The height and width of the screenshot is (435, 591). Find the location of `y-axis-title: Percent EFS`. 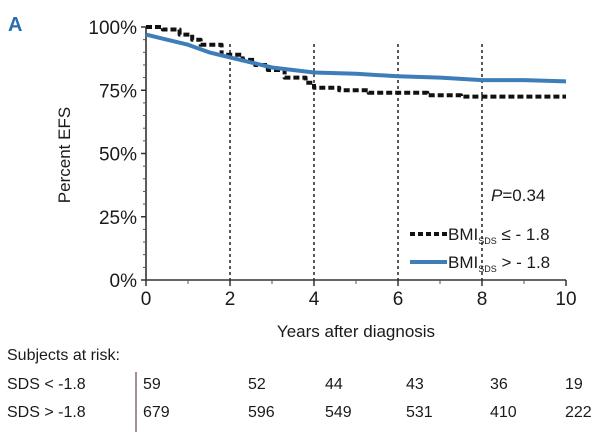

y-axis-title: Percent EFS is located at coordinates (64, 155).